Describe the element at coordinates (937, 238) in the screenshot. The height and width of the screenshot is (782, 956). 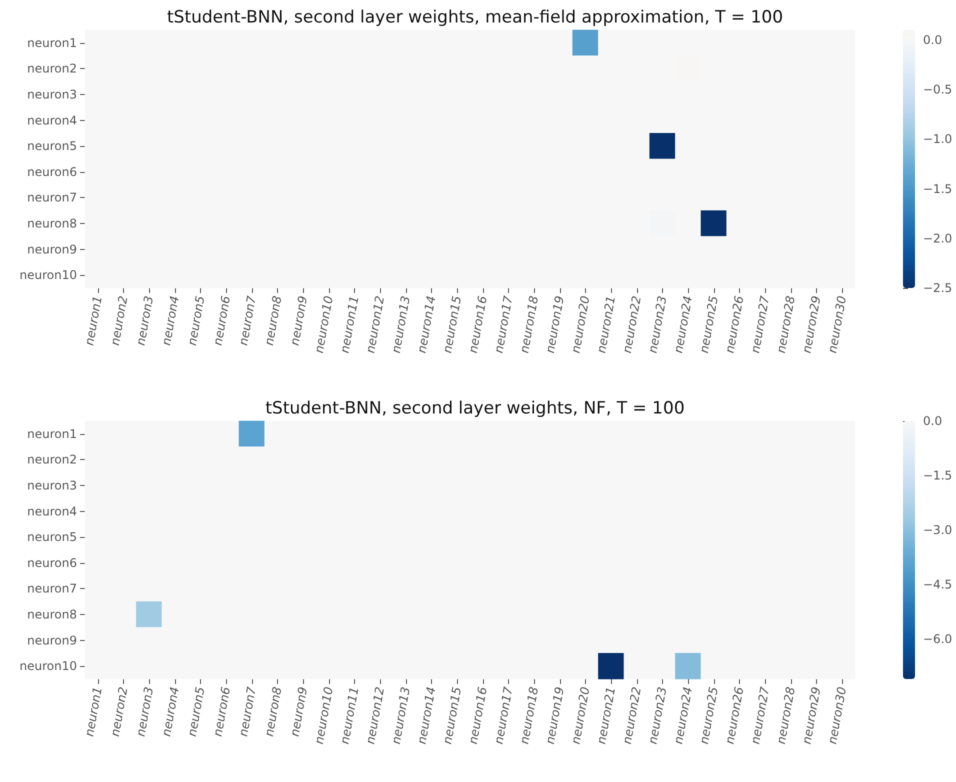
I see `color-bar-label: −2.0` at that location.